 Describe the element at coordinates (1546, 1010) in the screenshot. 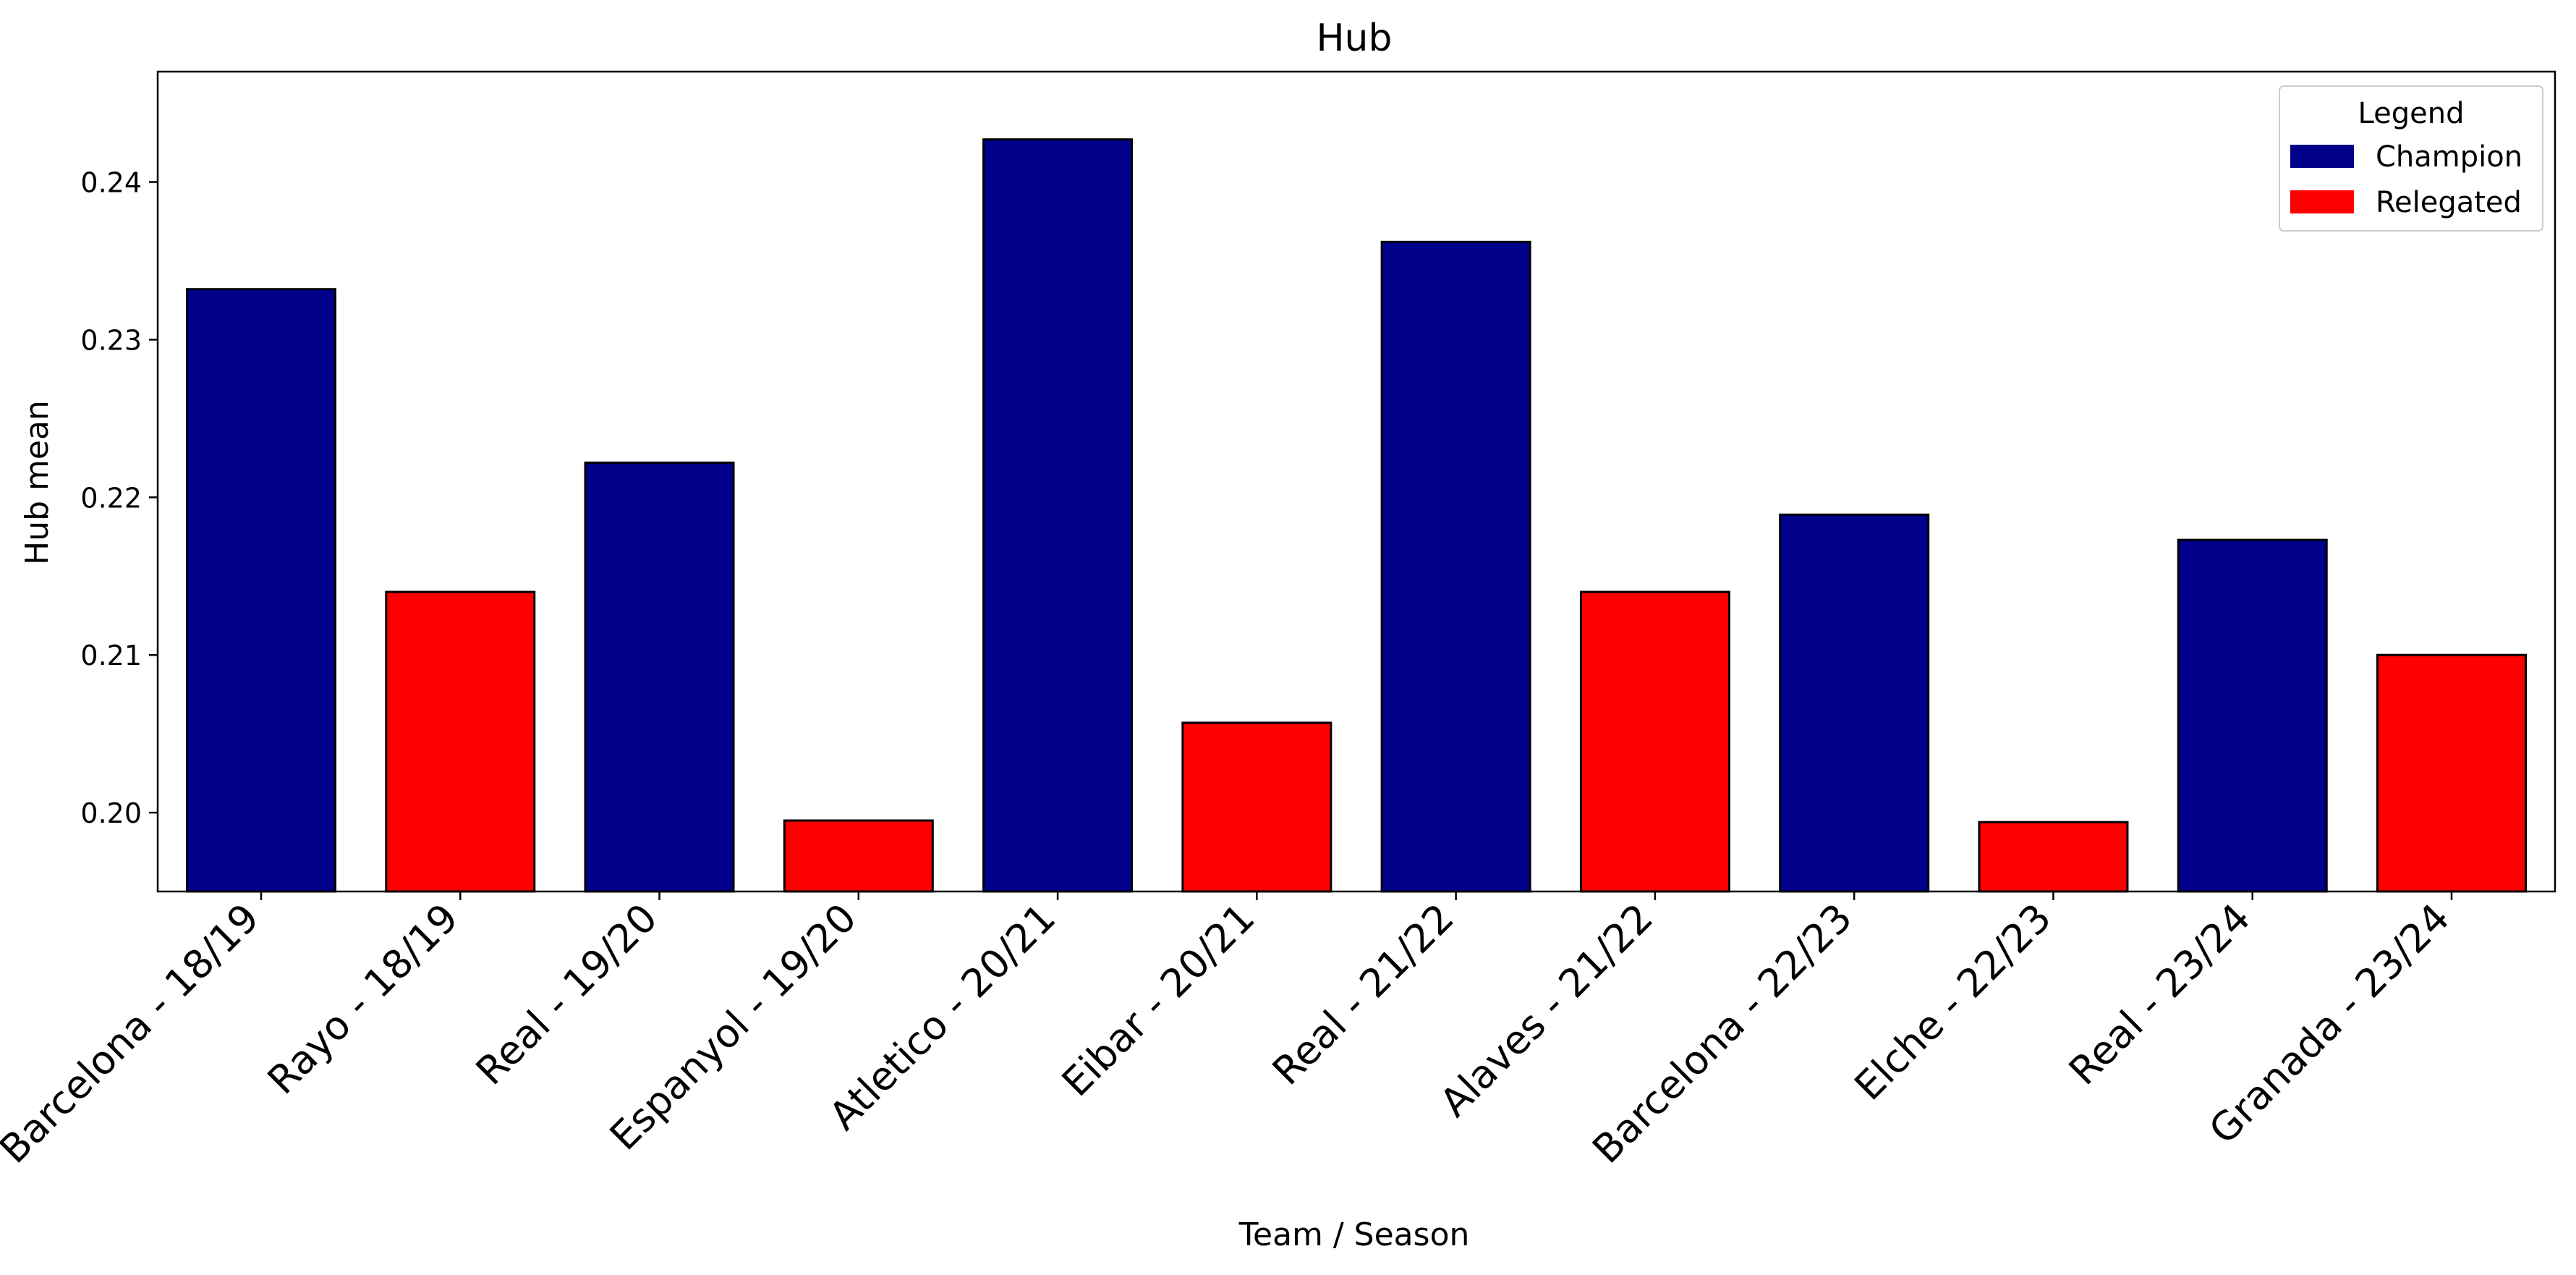

I see `x-tick-label: Alaves - 21/22` at that location.